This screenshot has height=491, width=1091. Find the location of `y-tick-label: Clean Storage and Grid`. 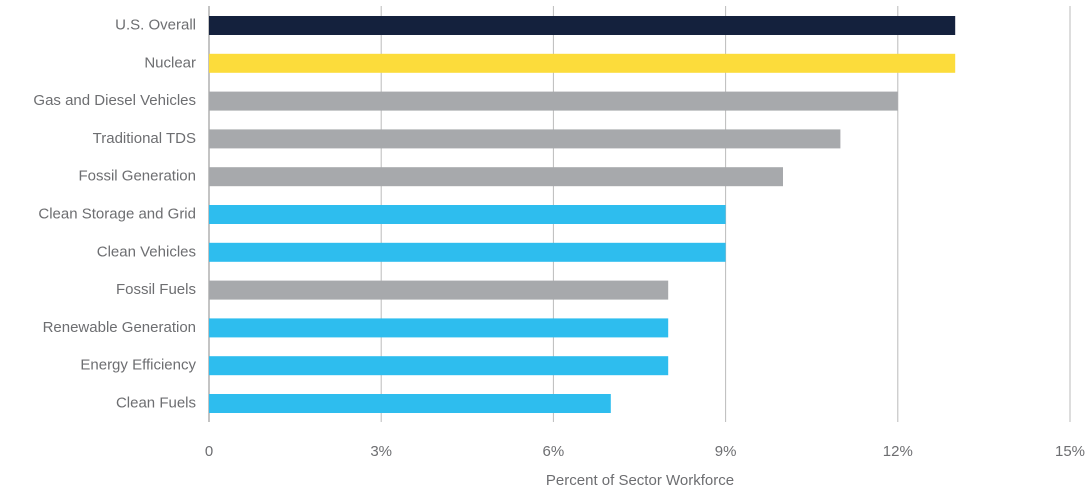

y-tick-label: Clean Storage and Grid is located at coordinates (117, 213).